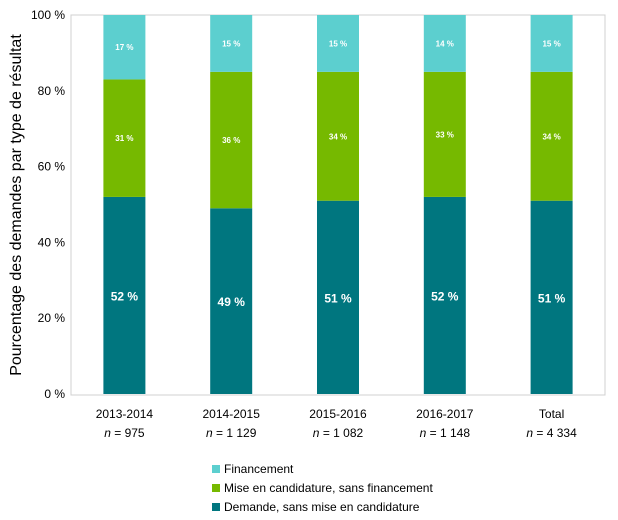 This screenshot has height=520, width=618. I want to click on x-n-label: n = 975, so click(124, 433).